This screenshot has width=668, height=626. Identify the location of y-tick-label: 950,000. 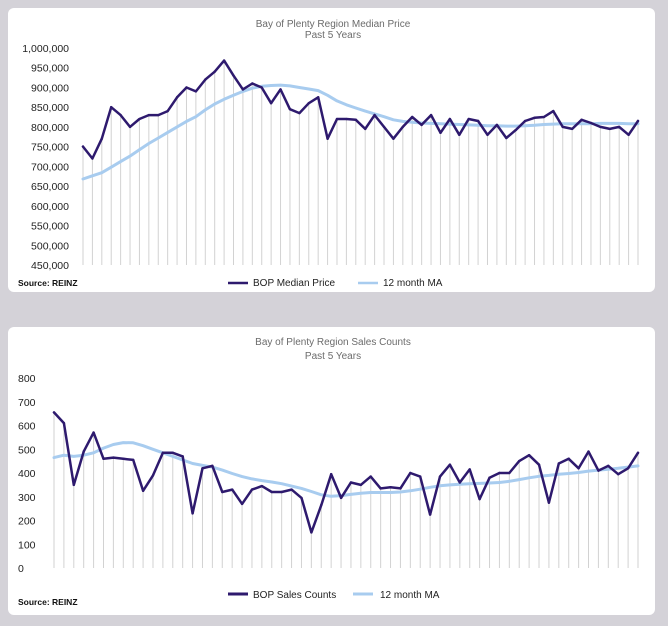
(50, 69).